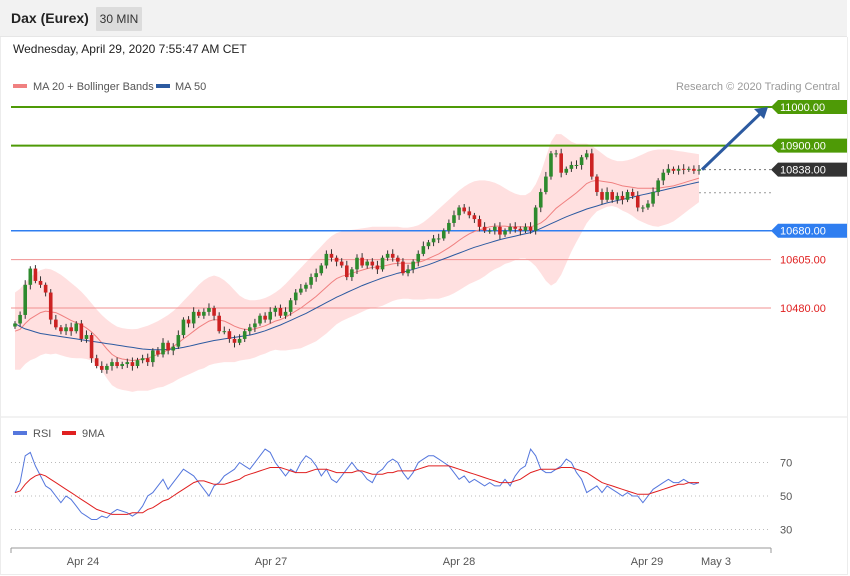 This screenshot has height=576, width=850. I want to click on ma20-legend-label: MA 20 + Bollinger Bands, so click(93, 87).